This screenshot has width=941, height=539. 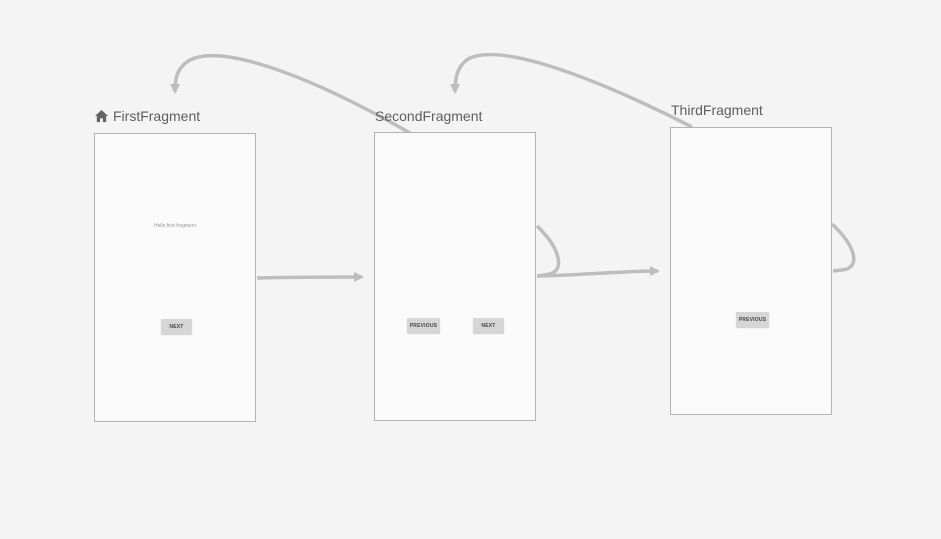 I want to click on action-second-to-third, so click(x=598, y=272).